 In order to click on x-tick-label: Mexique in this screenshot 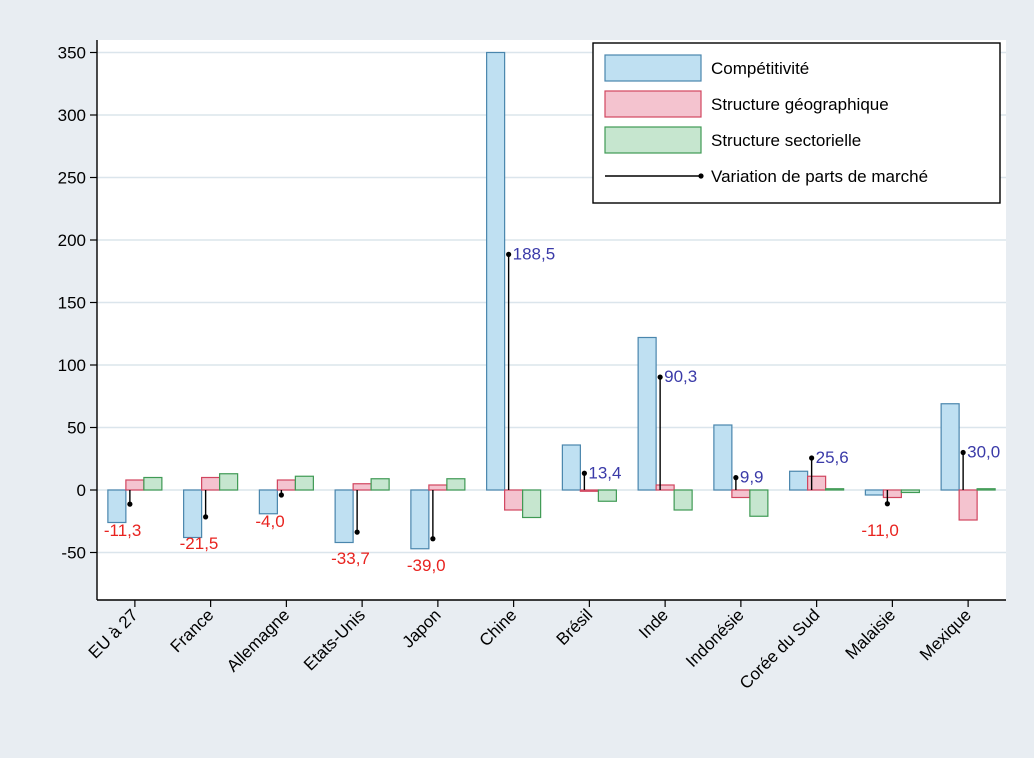, I will do `click(945, 634)`.